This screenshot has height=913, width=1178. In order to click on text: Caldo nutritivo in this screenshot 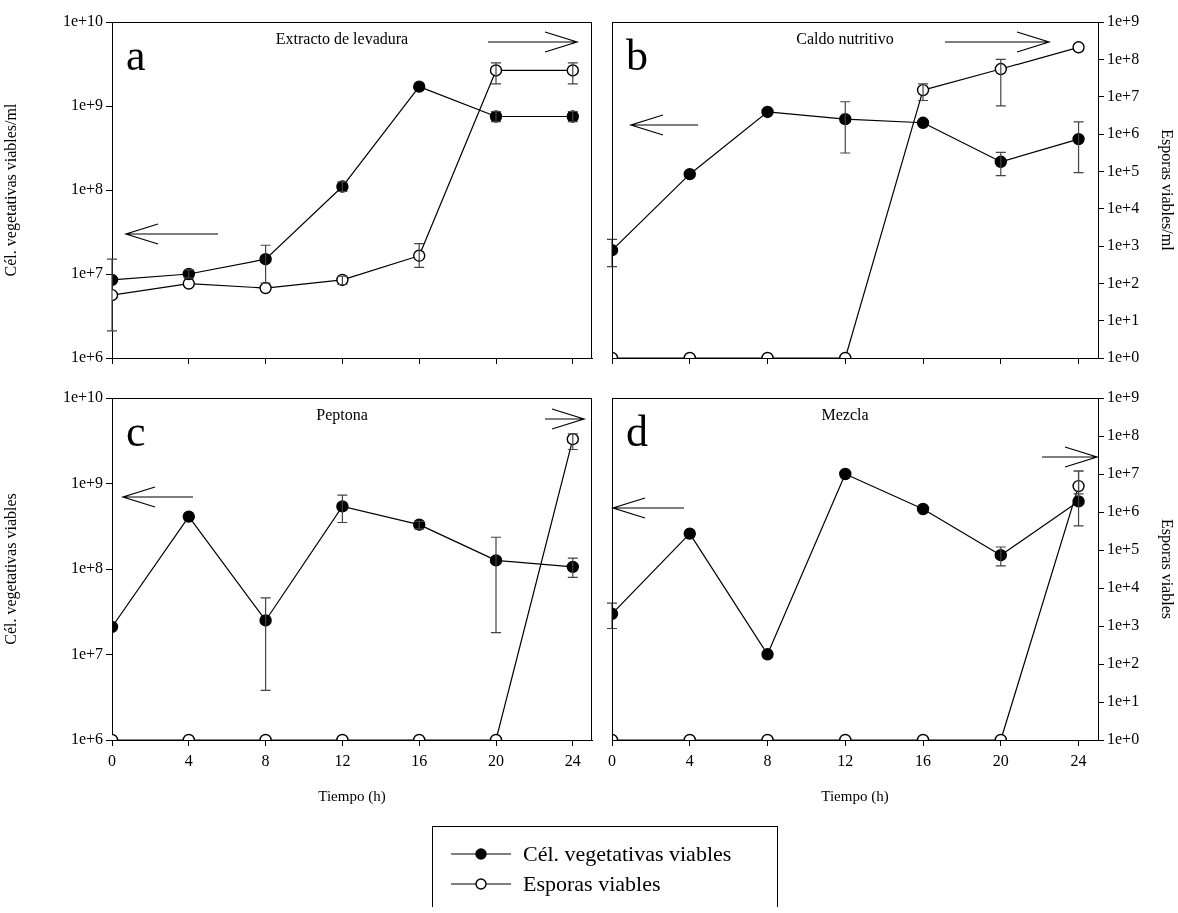, I will do `click(845, 39)`.